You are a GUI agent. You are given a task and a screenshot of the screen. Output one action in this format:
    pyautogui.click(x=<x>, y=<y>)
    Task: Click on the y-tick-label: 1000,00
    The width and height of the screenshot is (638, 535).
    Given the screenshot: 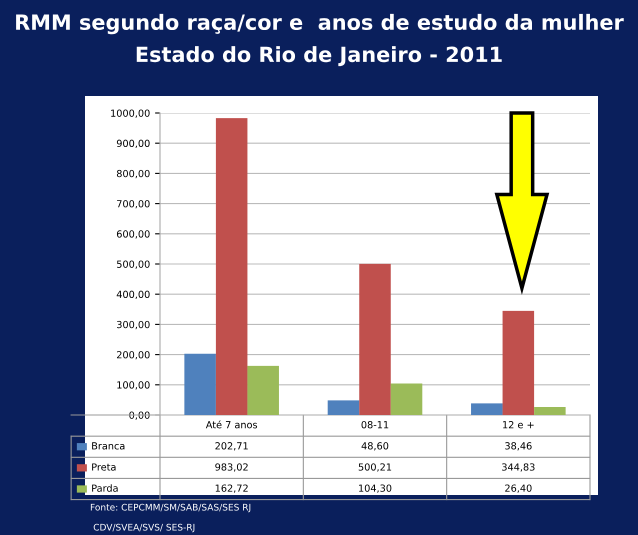 What is the action you would take?
    pyautogui.click(x=130, y=113)
    